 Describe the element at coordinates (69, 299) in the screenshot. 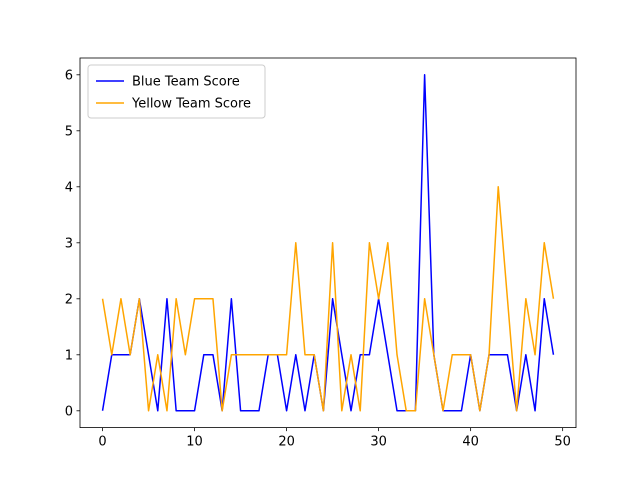

I see `y-tick-label: 2` at that location.